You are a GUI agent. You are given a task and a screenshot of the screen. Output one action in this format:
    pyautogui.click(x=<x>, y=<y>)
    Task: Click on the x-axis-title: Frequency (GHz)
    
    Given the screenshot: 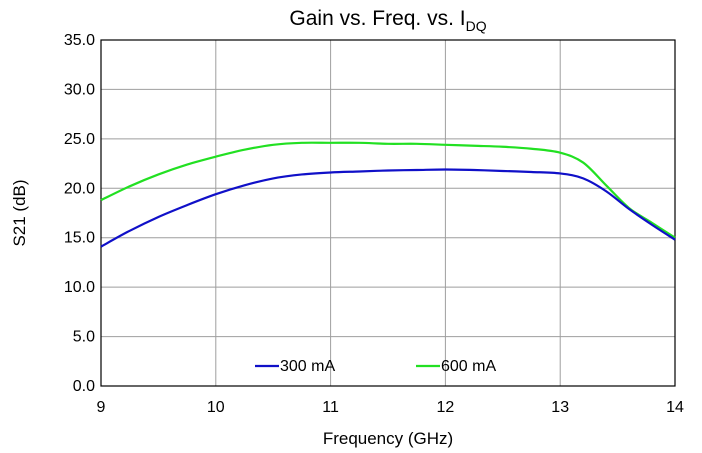 What is the action you would take?
    pyautogui.click(x=388, y=438)
    